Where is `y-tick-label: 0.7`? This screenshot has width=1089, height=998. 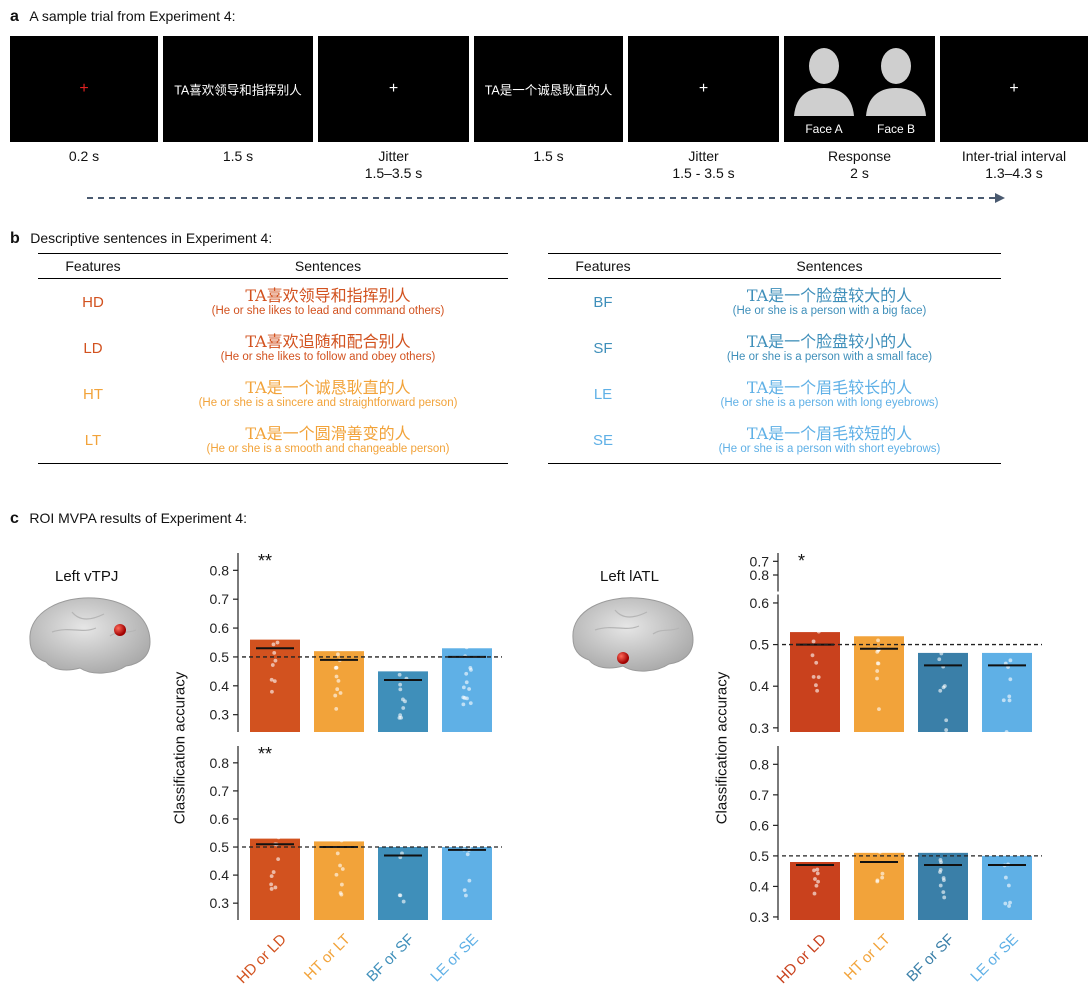 y-tick-label: 0.7 is located at coordinates (760, 561).